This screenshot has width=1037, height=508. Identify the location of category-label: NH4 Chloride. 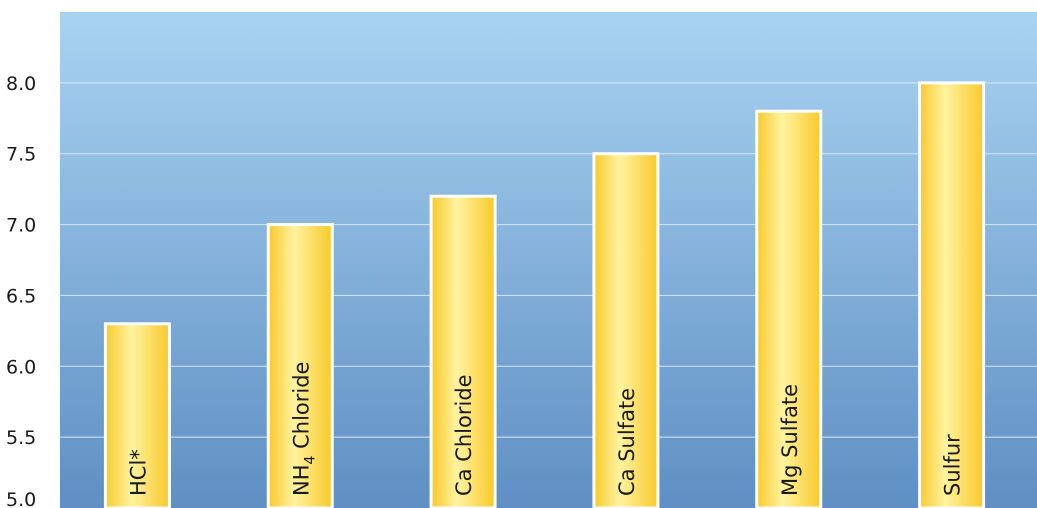
(303, 429).